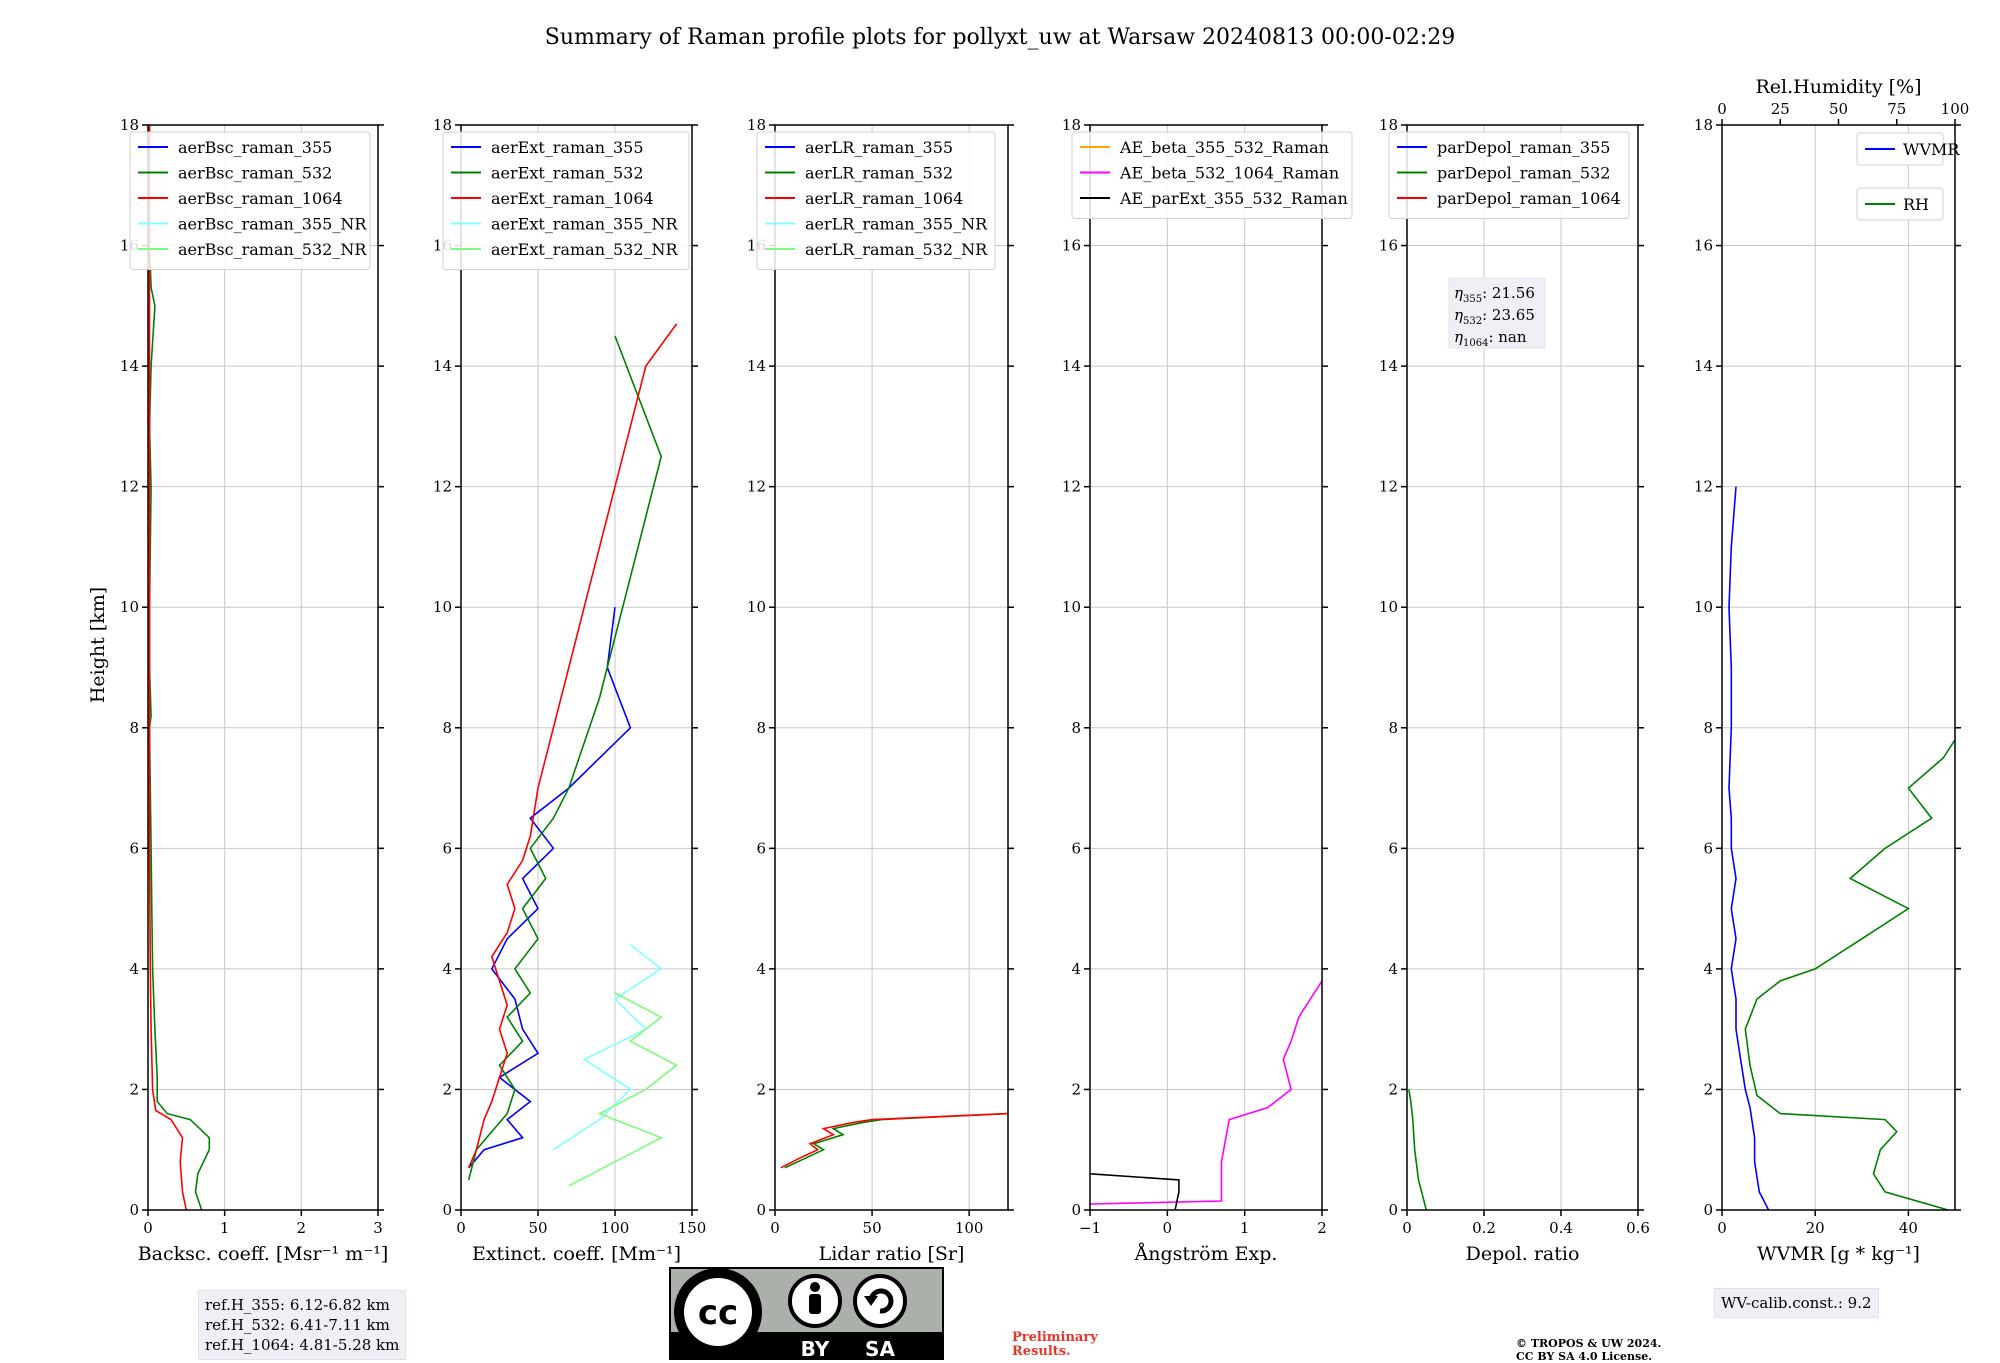  What do you see at coordinates (1529, 198) in the screenshot?
I see `legend-label-parDepol_raman_1064: parDepol_raman_1064` at bounding box center [1529, 198].